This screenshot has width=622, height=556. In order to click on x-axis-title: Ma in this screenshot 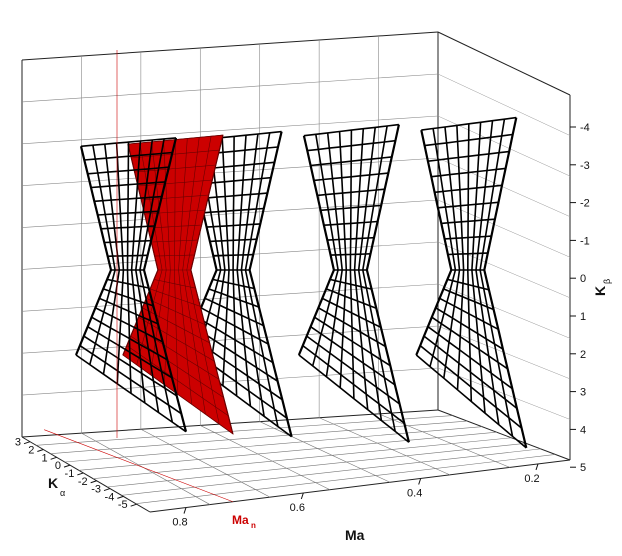, I will do `click(355, 535)`.